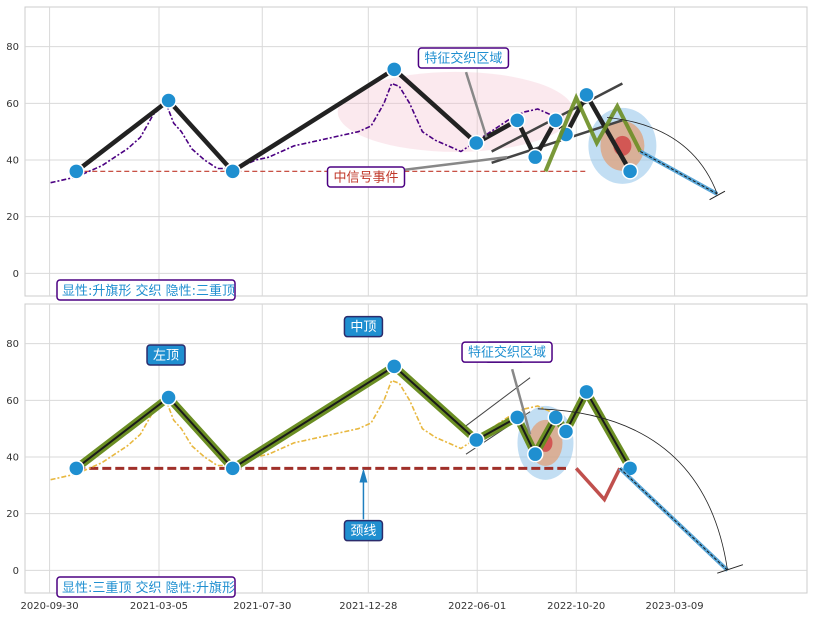 The height and width of the screenshot is (617, 813). What do you see at coordinates (593, 132) in the screenshot?
I see `pattern-line-secondary` at bounding box center [593, 132].